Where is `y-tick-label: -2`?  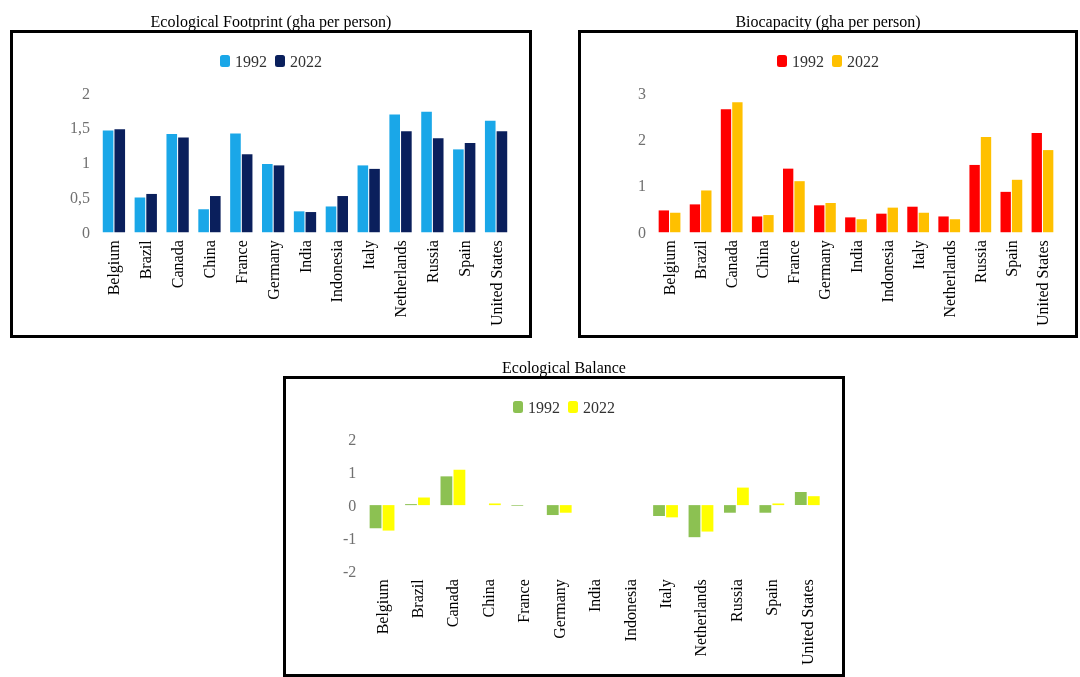
y-tick-label: -2 is located at coordinates (350, 571).